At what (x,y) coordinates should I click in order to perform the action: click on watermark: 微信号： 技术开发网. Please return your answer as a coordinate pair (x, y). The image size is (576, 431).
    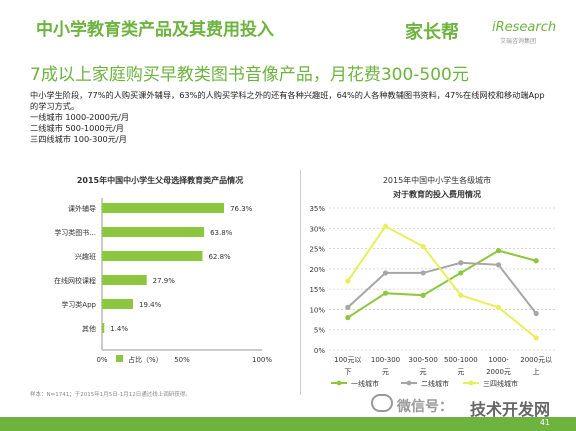
    Looking at the image, I should click on (470, 405).